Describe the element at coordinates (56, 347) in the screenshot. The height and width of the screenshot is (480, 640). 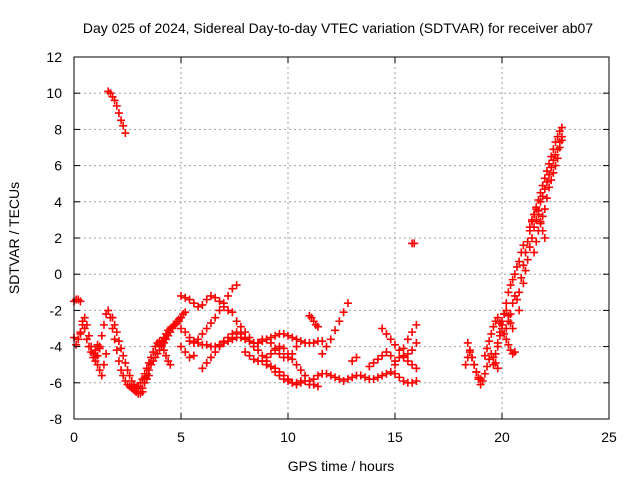
I see `y-tick-label: -4` at that location.